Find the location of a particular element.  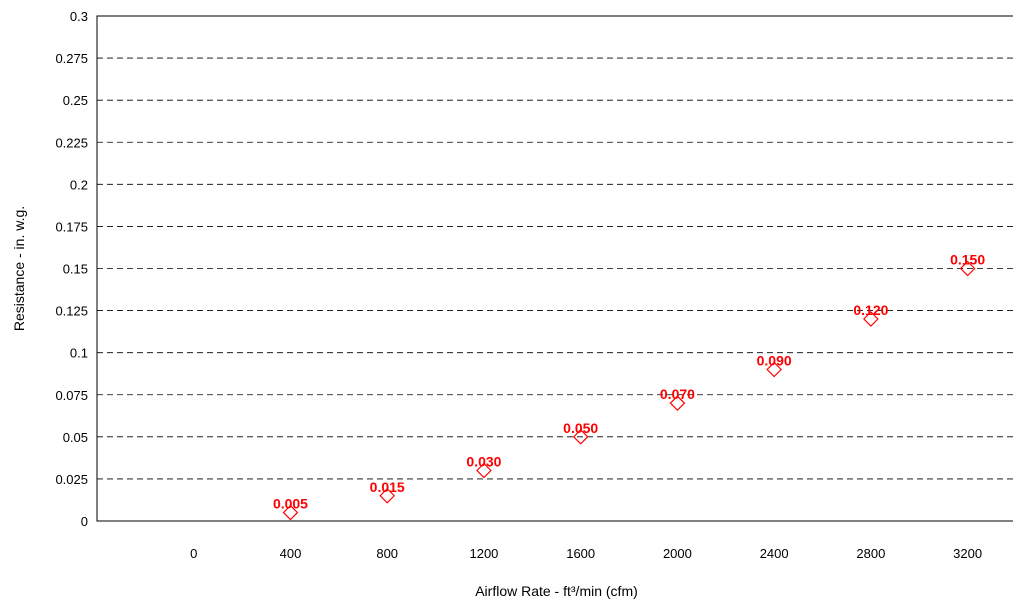

y-tick-label: 0.025 is located at coordinates (71, 479).